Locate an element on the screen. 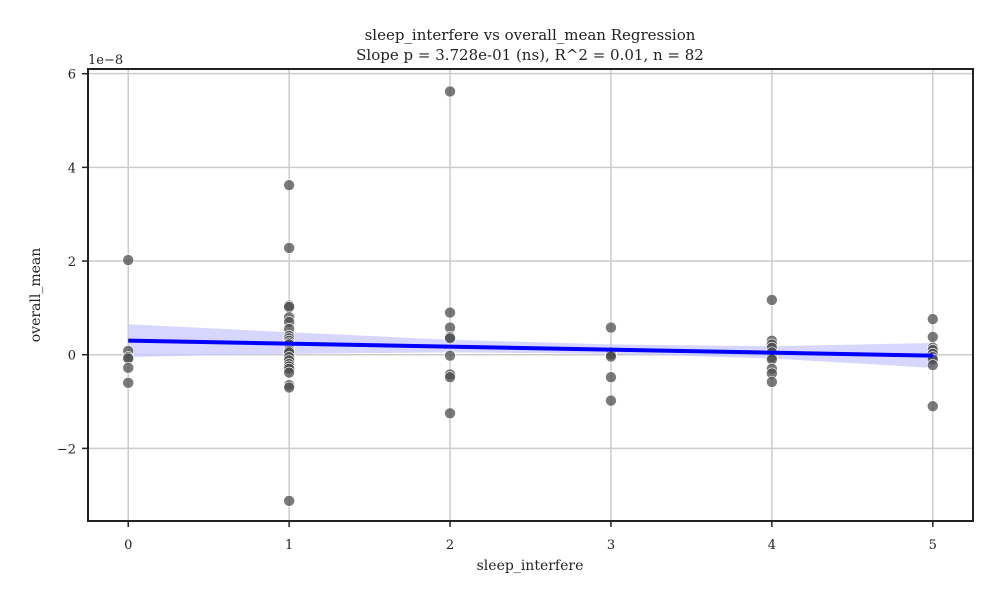  confidence-band is located at coordinates (530, 346).